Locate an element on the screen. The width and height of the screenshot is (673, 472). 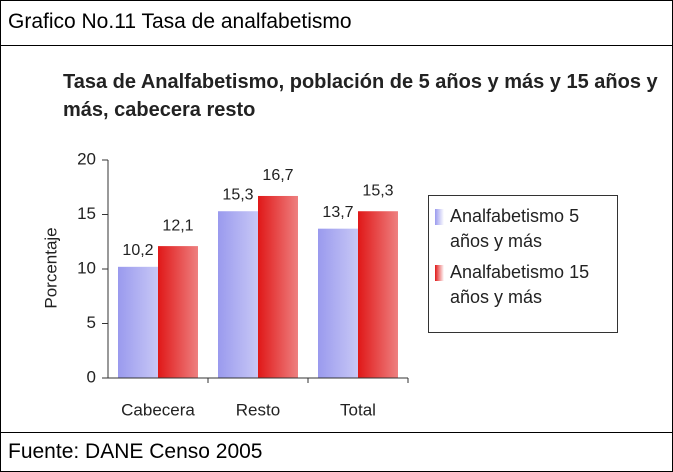
source: Fuente: DANE Censo 2005 is located at coordinates (135, 451).